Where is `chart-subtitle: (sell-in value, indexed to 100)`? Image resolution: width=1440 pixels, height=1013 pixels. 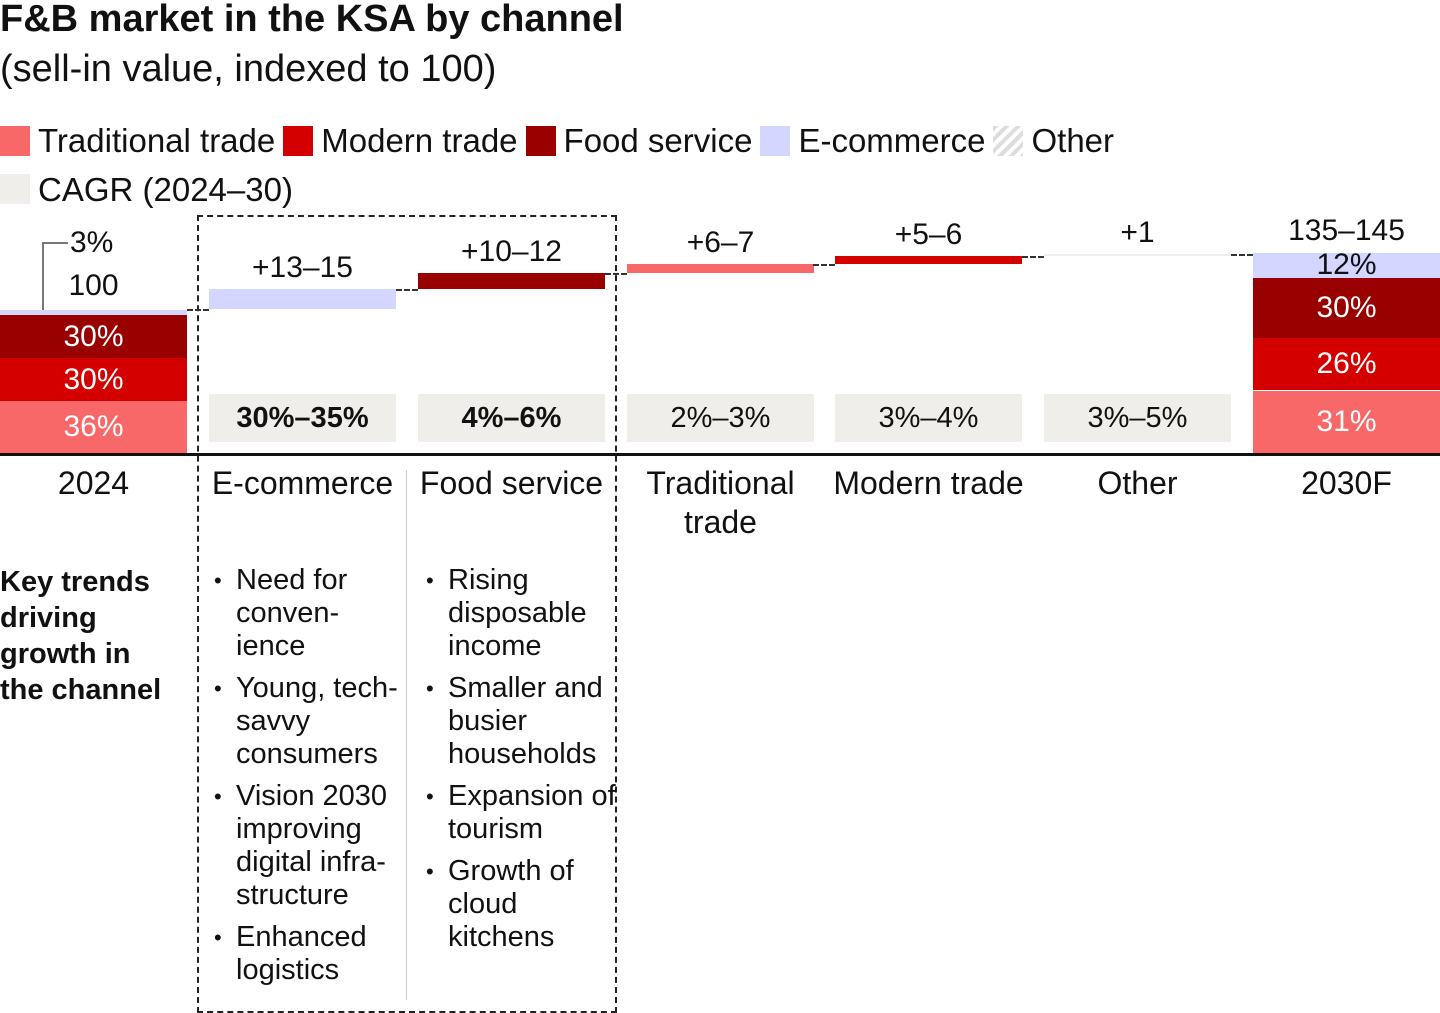 chart-subtitle: (sell-in value, indexed to 100) is located at coordinates (248, 69).